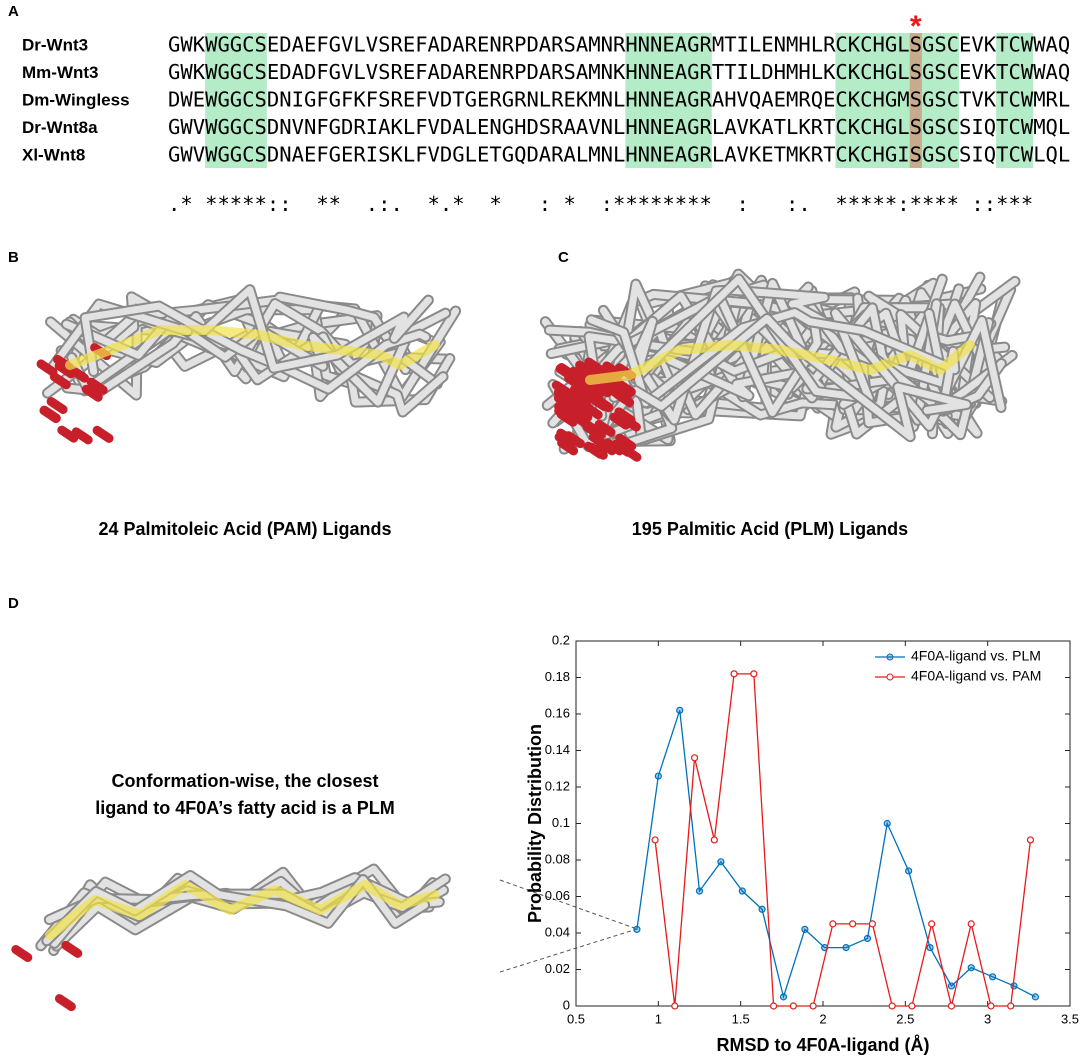  I want to click on y-tick-label: 0.06, so click(557, 895).